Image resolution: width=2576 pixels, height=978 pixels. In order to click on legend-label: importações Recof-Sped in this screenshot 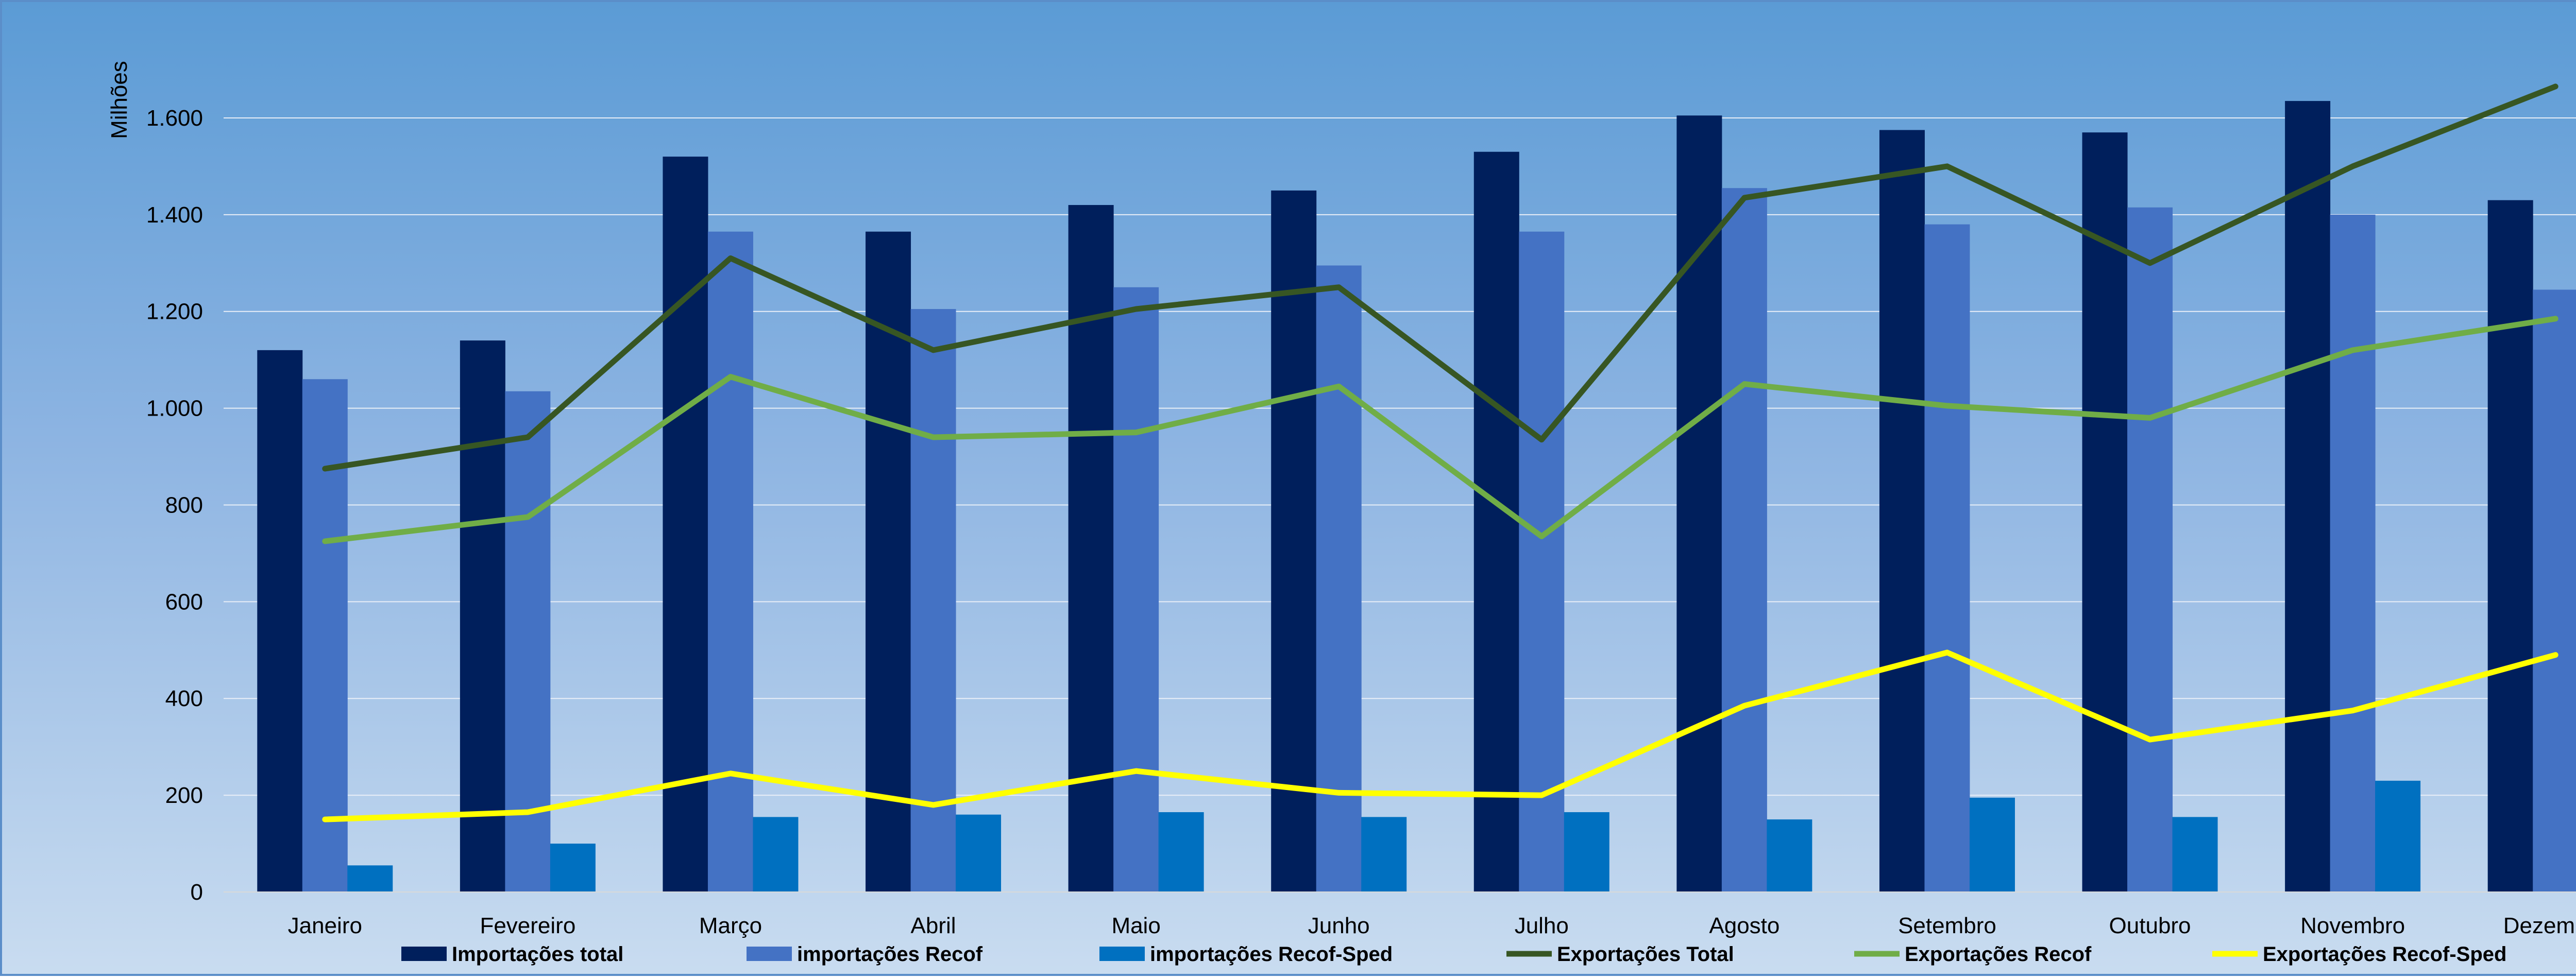, I will do `click(1271, 954)`.